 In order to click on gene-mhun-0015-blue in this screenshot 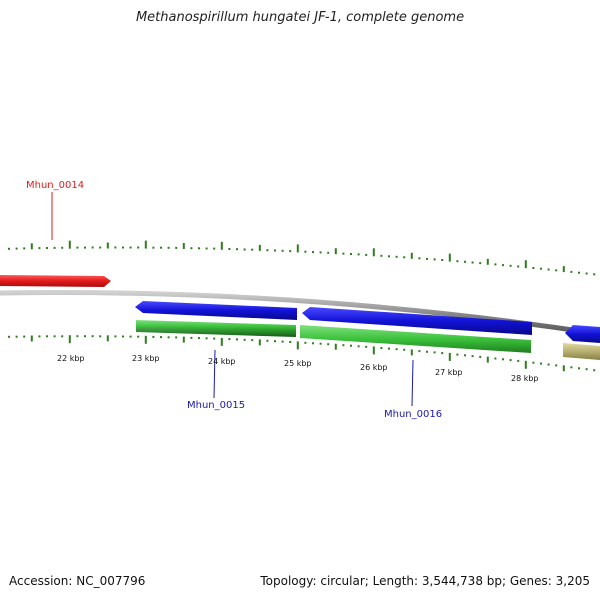, I will do `click(216, 310)`.